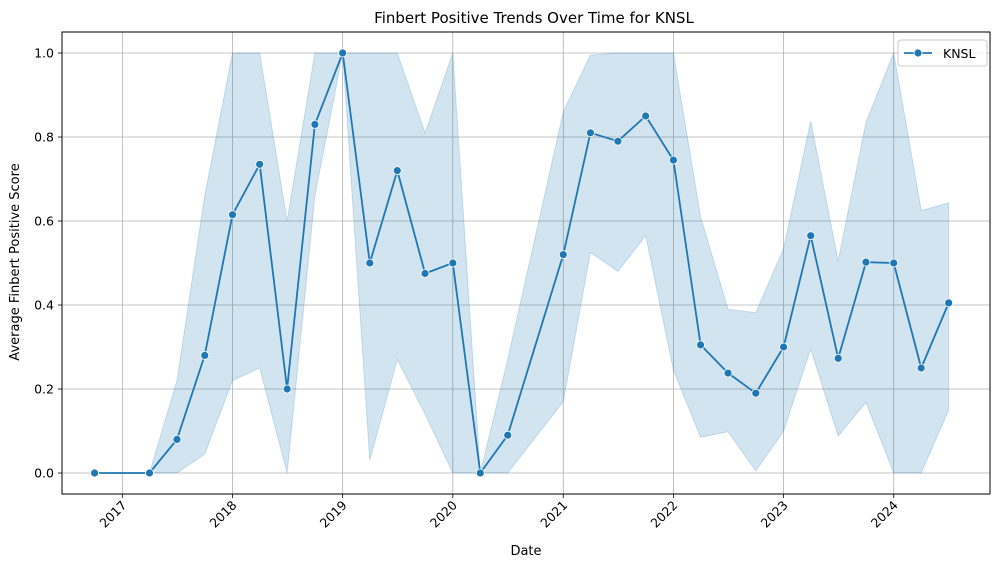 This screenshot has height=568, width=1001. I want to click on y-axis-ticks: 0.0 0.2 0.4 0.6 0.8 1.0, so click(48, 263).